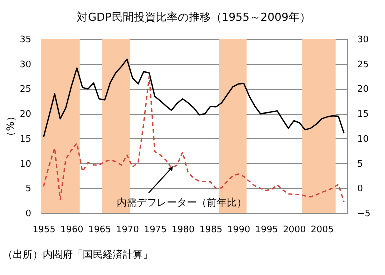 The height and width of the screenshot is (275, 385). I want to click on y-tick-label: 35, so click(26, 41).